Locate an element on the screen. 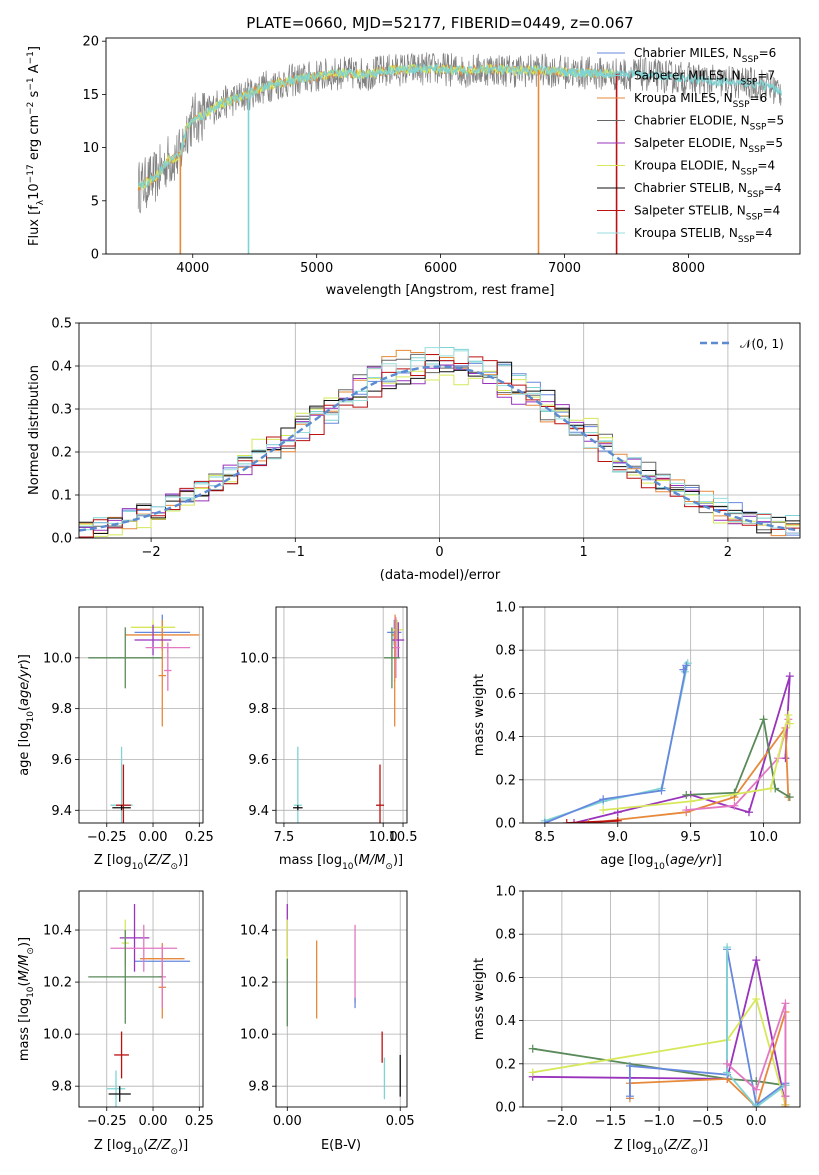 The height and width of the screenshot is (1175, 819). residual-xlabel: (data-model)/error is located at coordinates (440, 575).